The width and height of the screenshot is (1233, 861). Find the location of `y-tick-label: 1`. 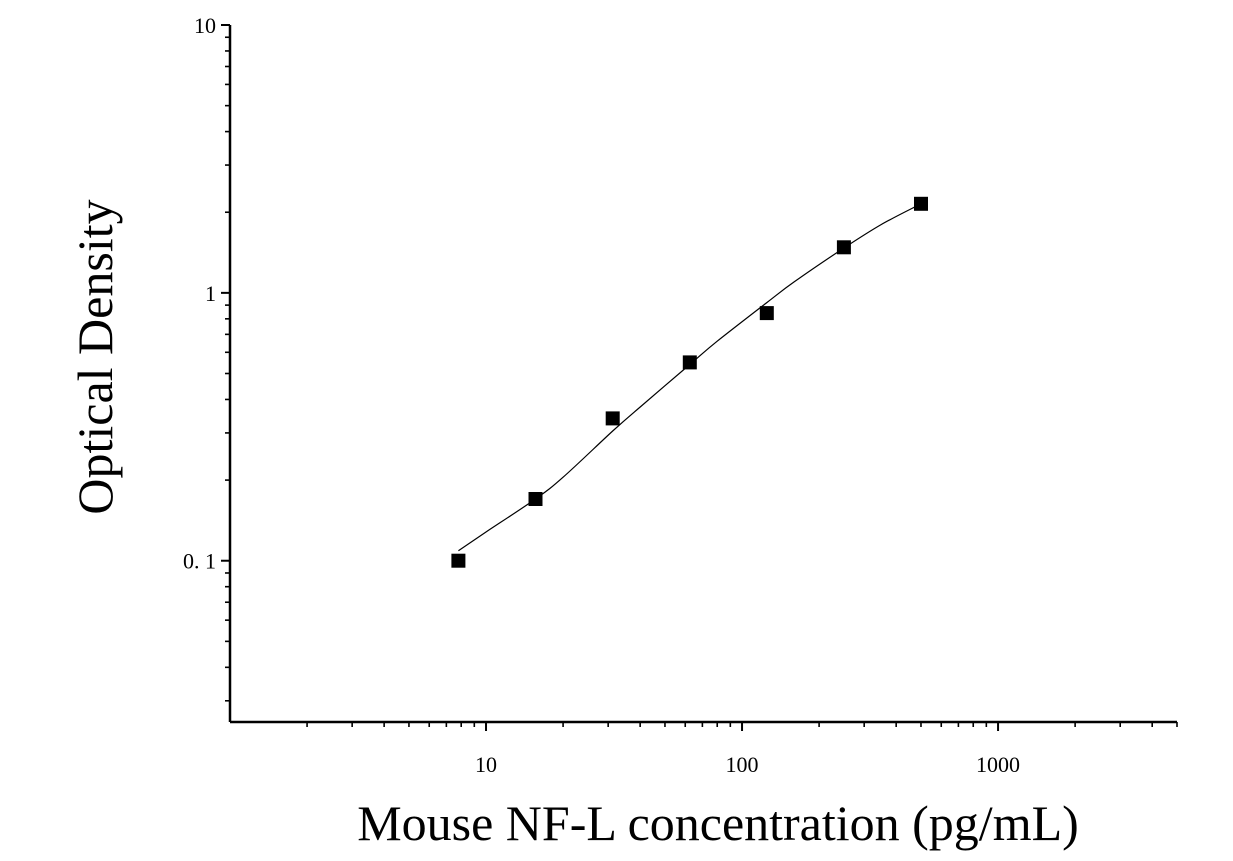

y-tick-label: 1 is located at coordinates (210, 293).